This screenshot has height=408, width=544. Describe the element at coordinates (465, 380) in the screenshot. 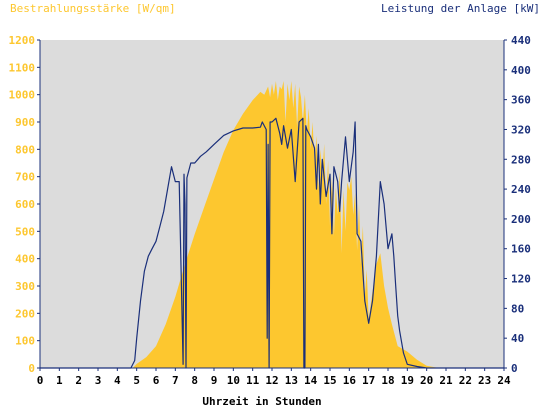

I see `x-tick-label: 22` at that location.